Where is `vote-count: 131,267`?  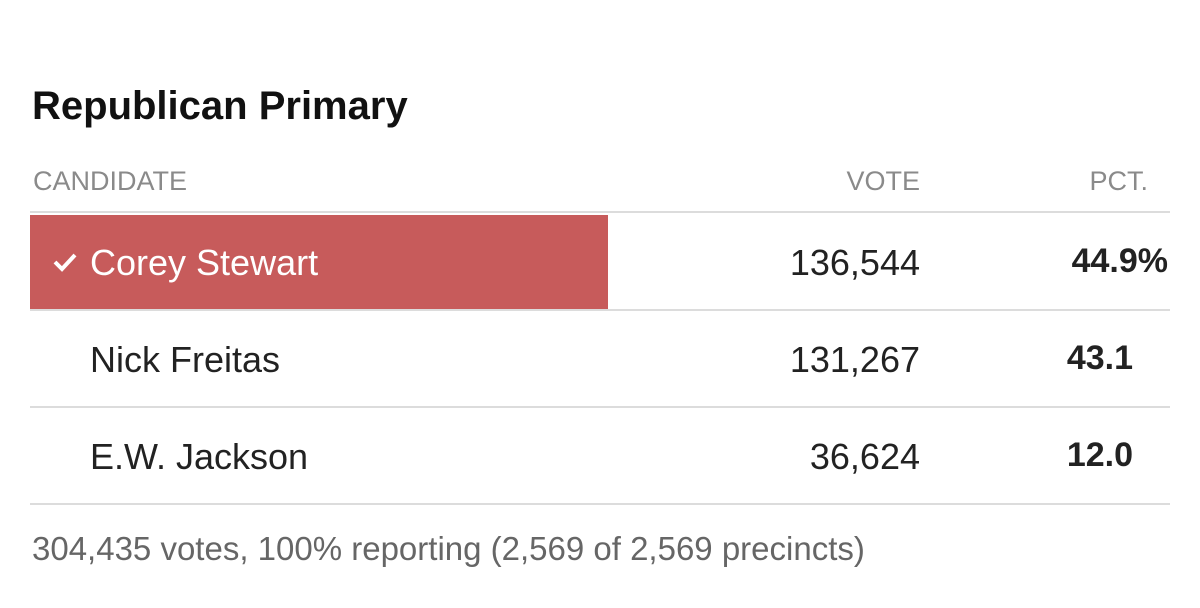 vote-count: 131,267 is located at coordinates (854, 359).